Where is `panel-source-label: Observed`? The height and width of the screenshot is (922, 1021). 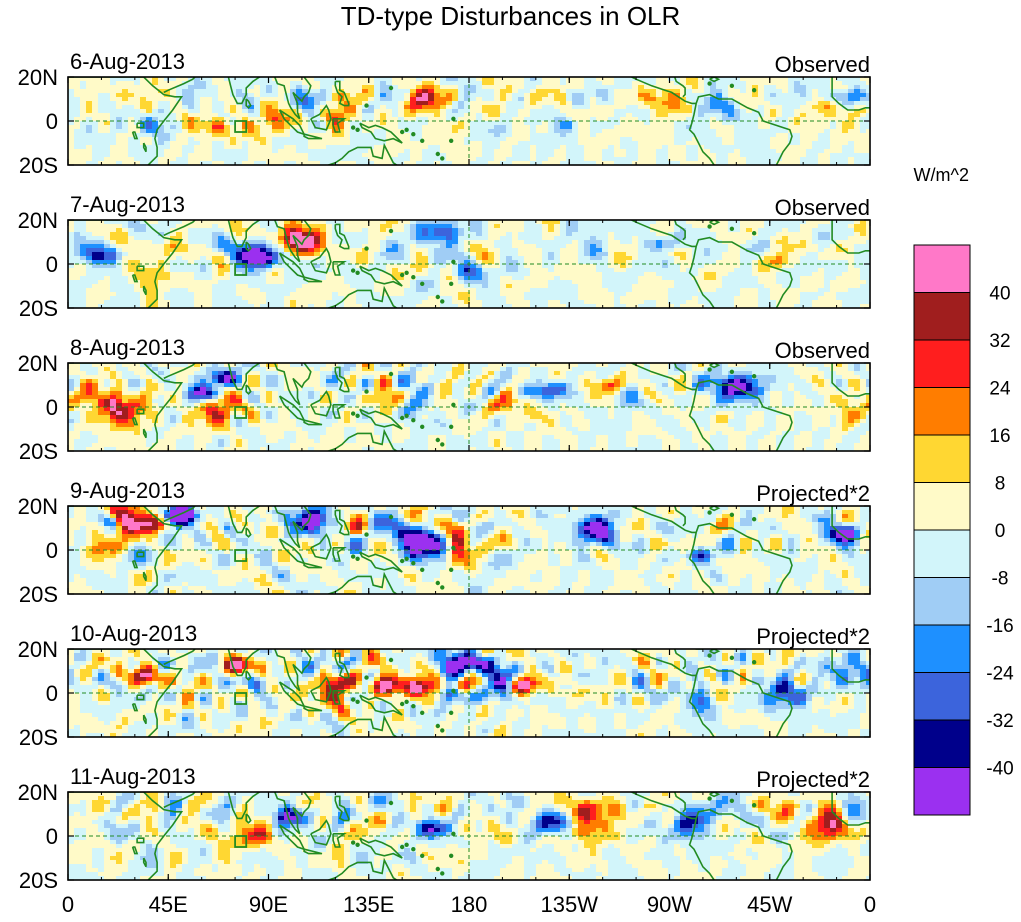
panel-source-label: Observed is located at coordinates (822, 64).